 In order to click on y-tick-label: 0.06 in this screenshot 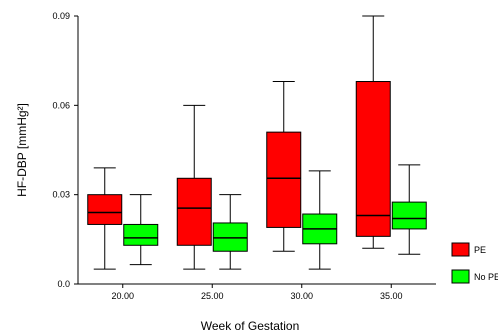, I will do `click(61, 105)`.